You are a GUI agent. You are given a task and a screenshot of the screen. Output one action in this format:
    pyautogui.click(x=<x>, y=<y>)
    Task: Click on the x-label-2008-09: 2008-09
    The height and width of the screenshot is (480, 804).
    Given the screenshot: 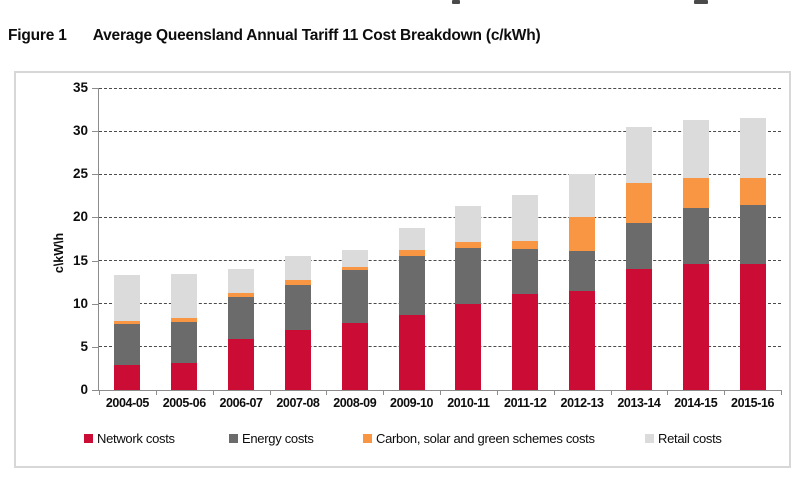 What is the action you would take?
    pyautogui.click(x=355, y=403)
    